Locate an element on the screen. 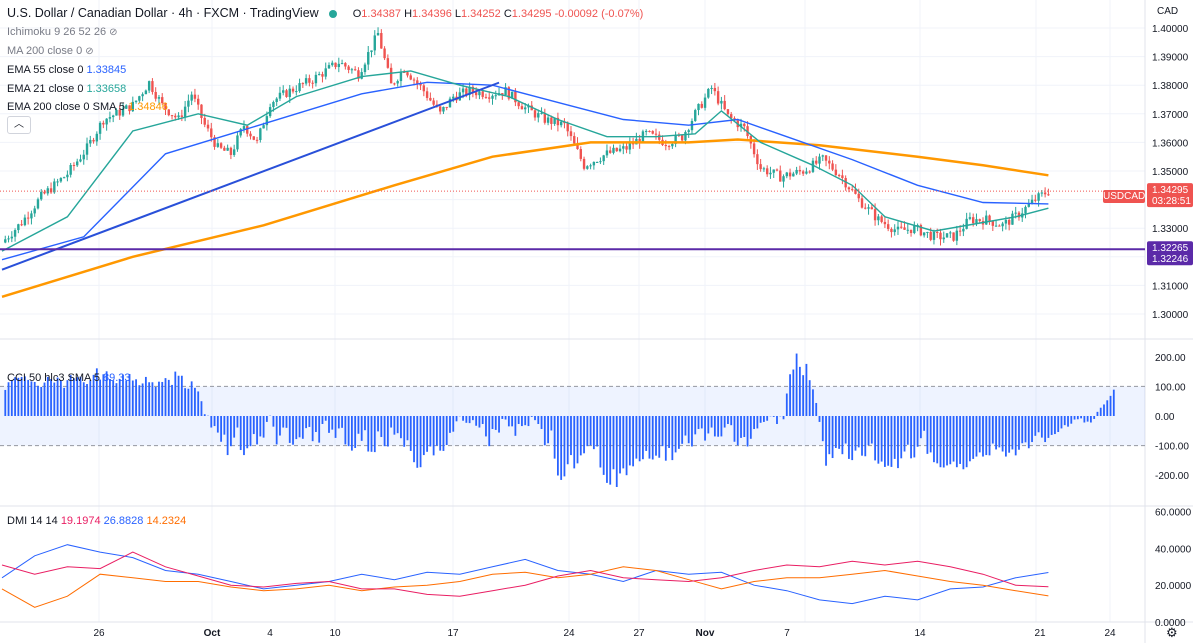 This screenshot has width=1193, height=643. legend-ichimoku: Ichimoku 9 26 52 26 ⊘ is located at coordinates (62, 32).